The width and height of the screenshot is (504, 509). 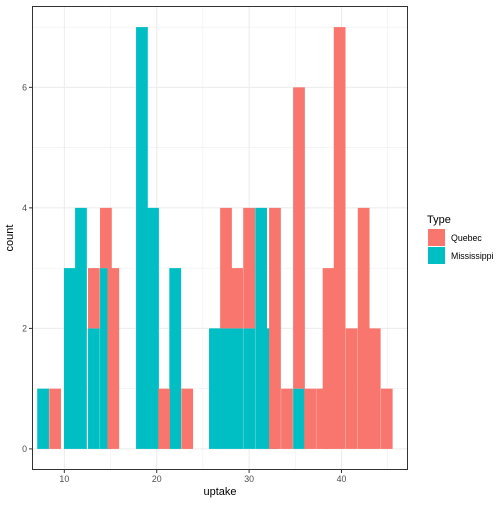 I want to click on x-axis-title: uptake, so click(x=219, y=492).